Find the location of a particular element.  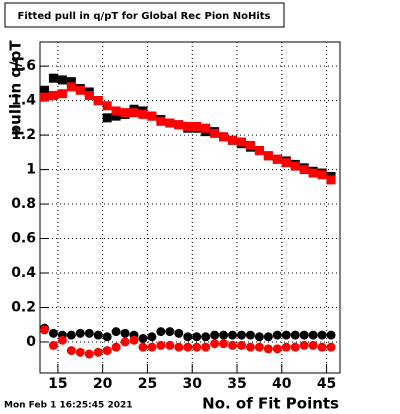

y-tick-label: 1.6 is located at coordinates (23, 66).